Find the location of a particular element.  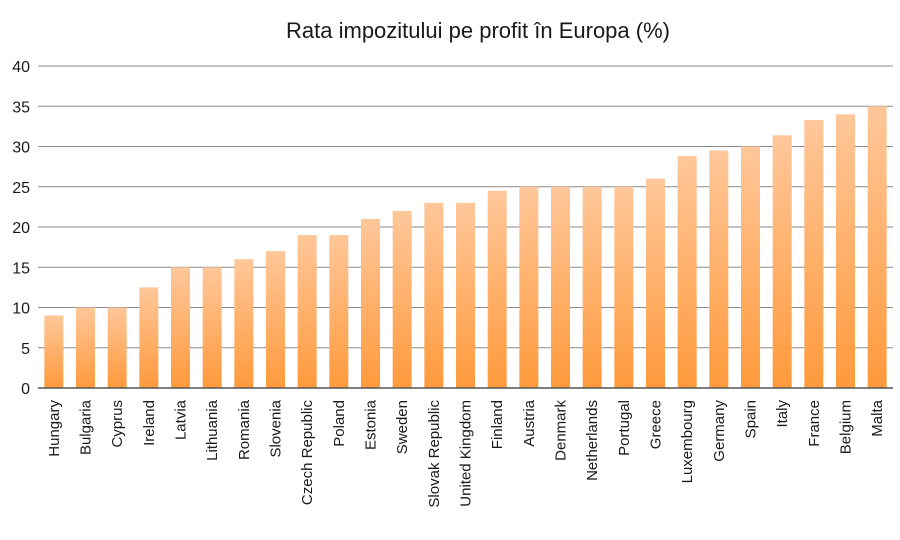

bar-czech-republic is located at coordinates (307, 311).